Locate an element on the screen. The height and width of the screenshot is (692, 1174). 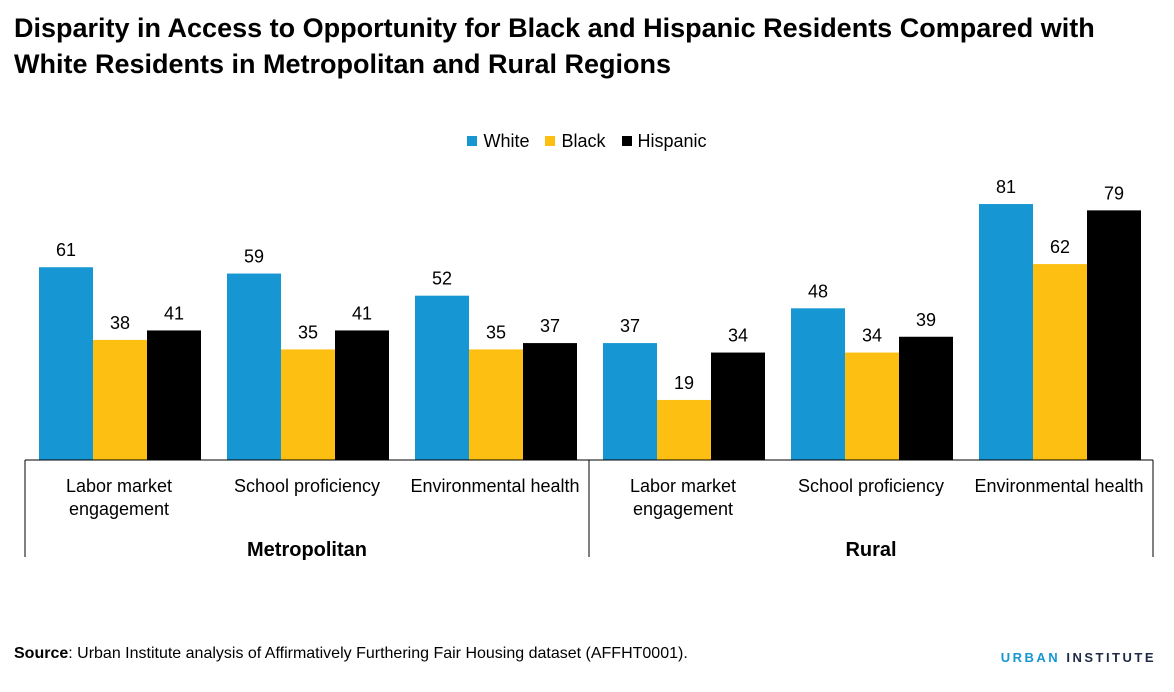
category-label-6: Environmental health is located at coordinates (1058, 486).